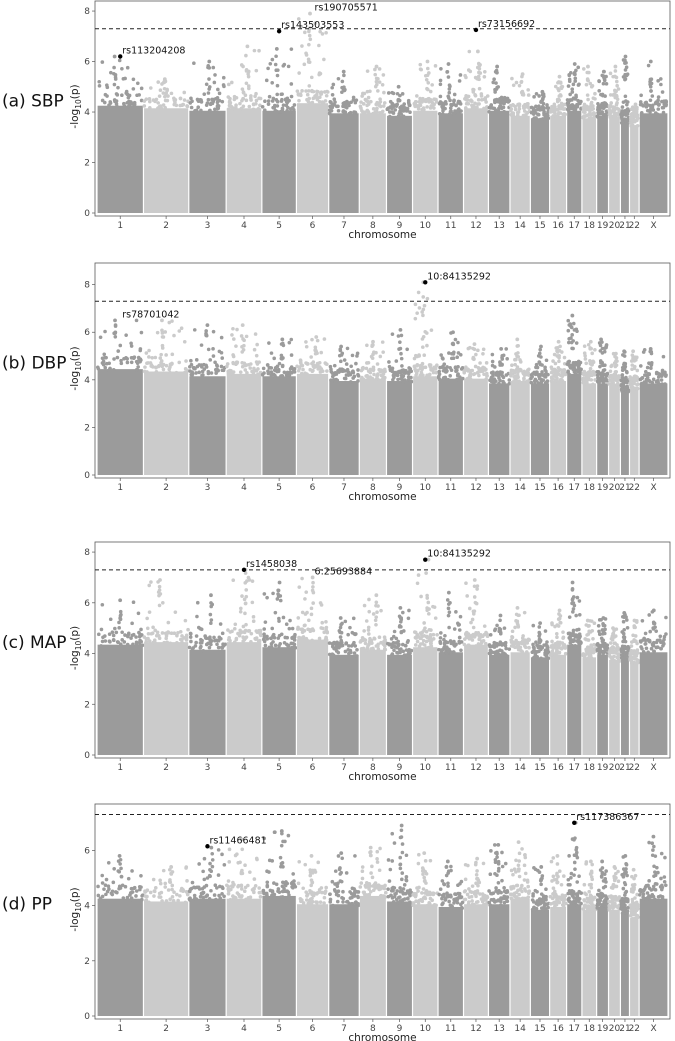 This screenshot has width=675, height=1041. I want to click on chromosome-7-body, so click(344, 428).